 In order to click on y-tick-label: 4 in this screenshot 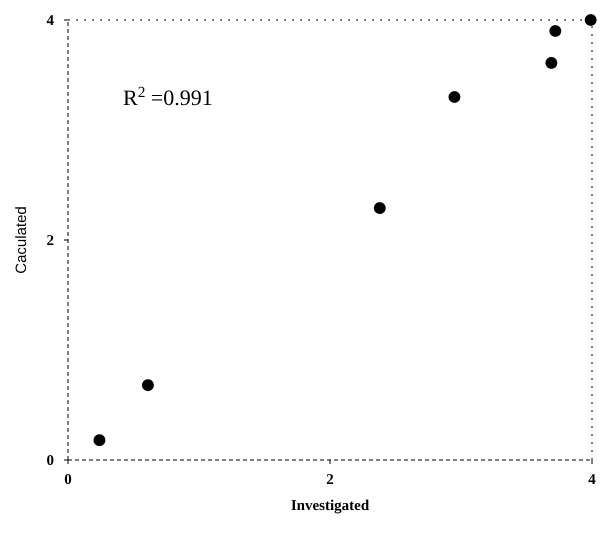, I will do `click(50, 21)`.